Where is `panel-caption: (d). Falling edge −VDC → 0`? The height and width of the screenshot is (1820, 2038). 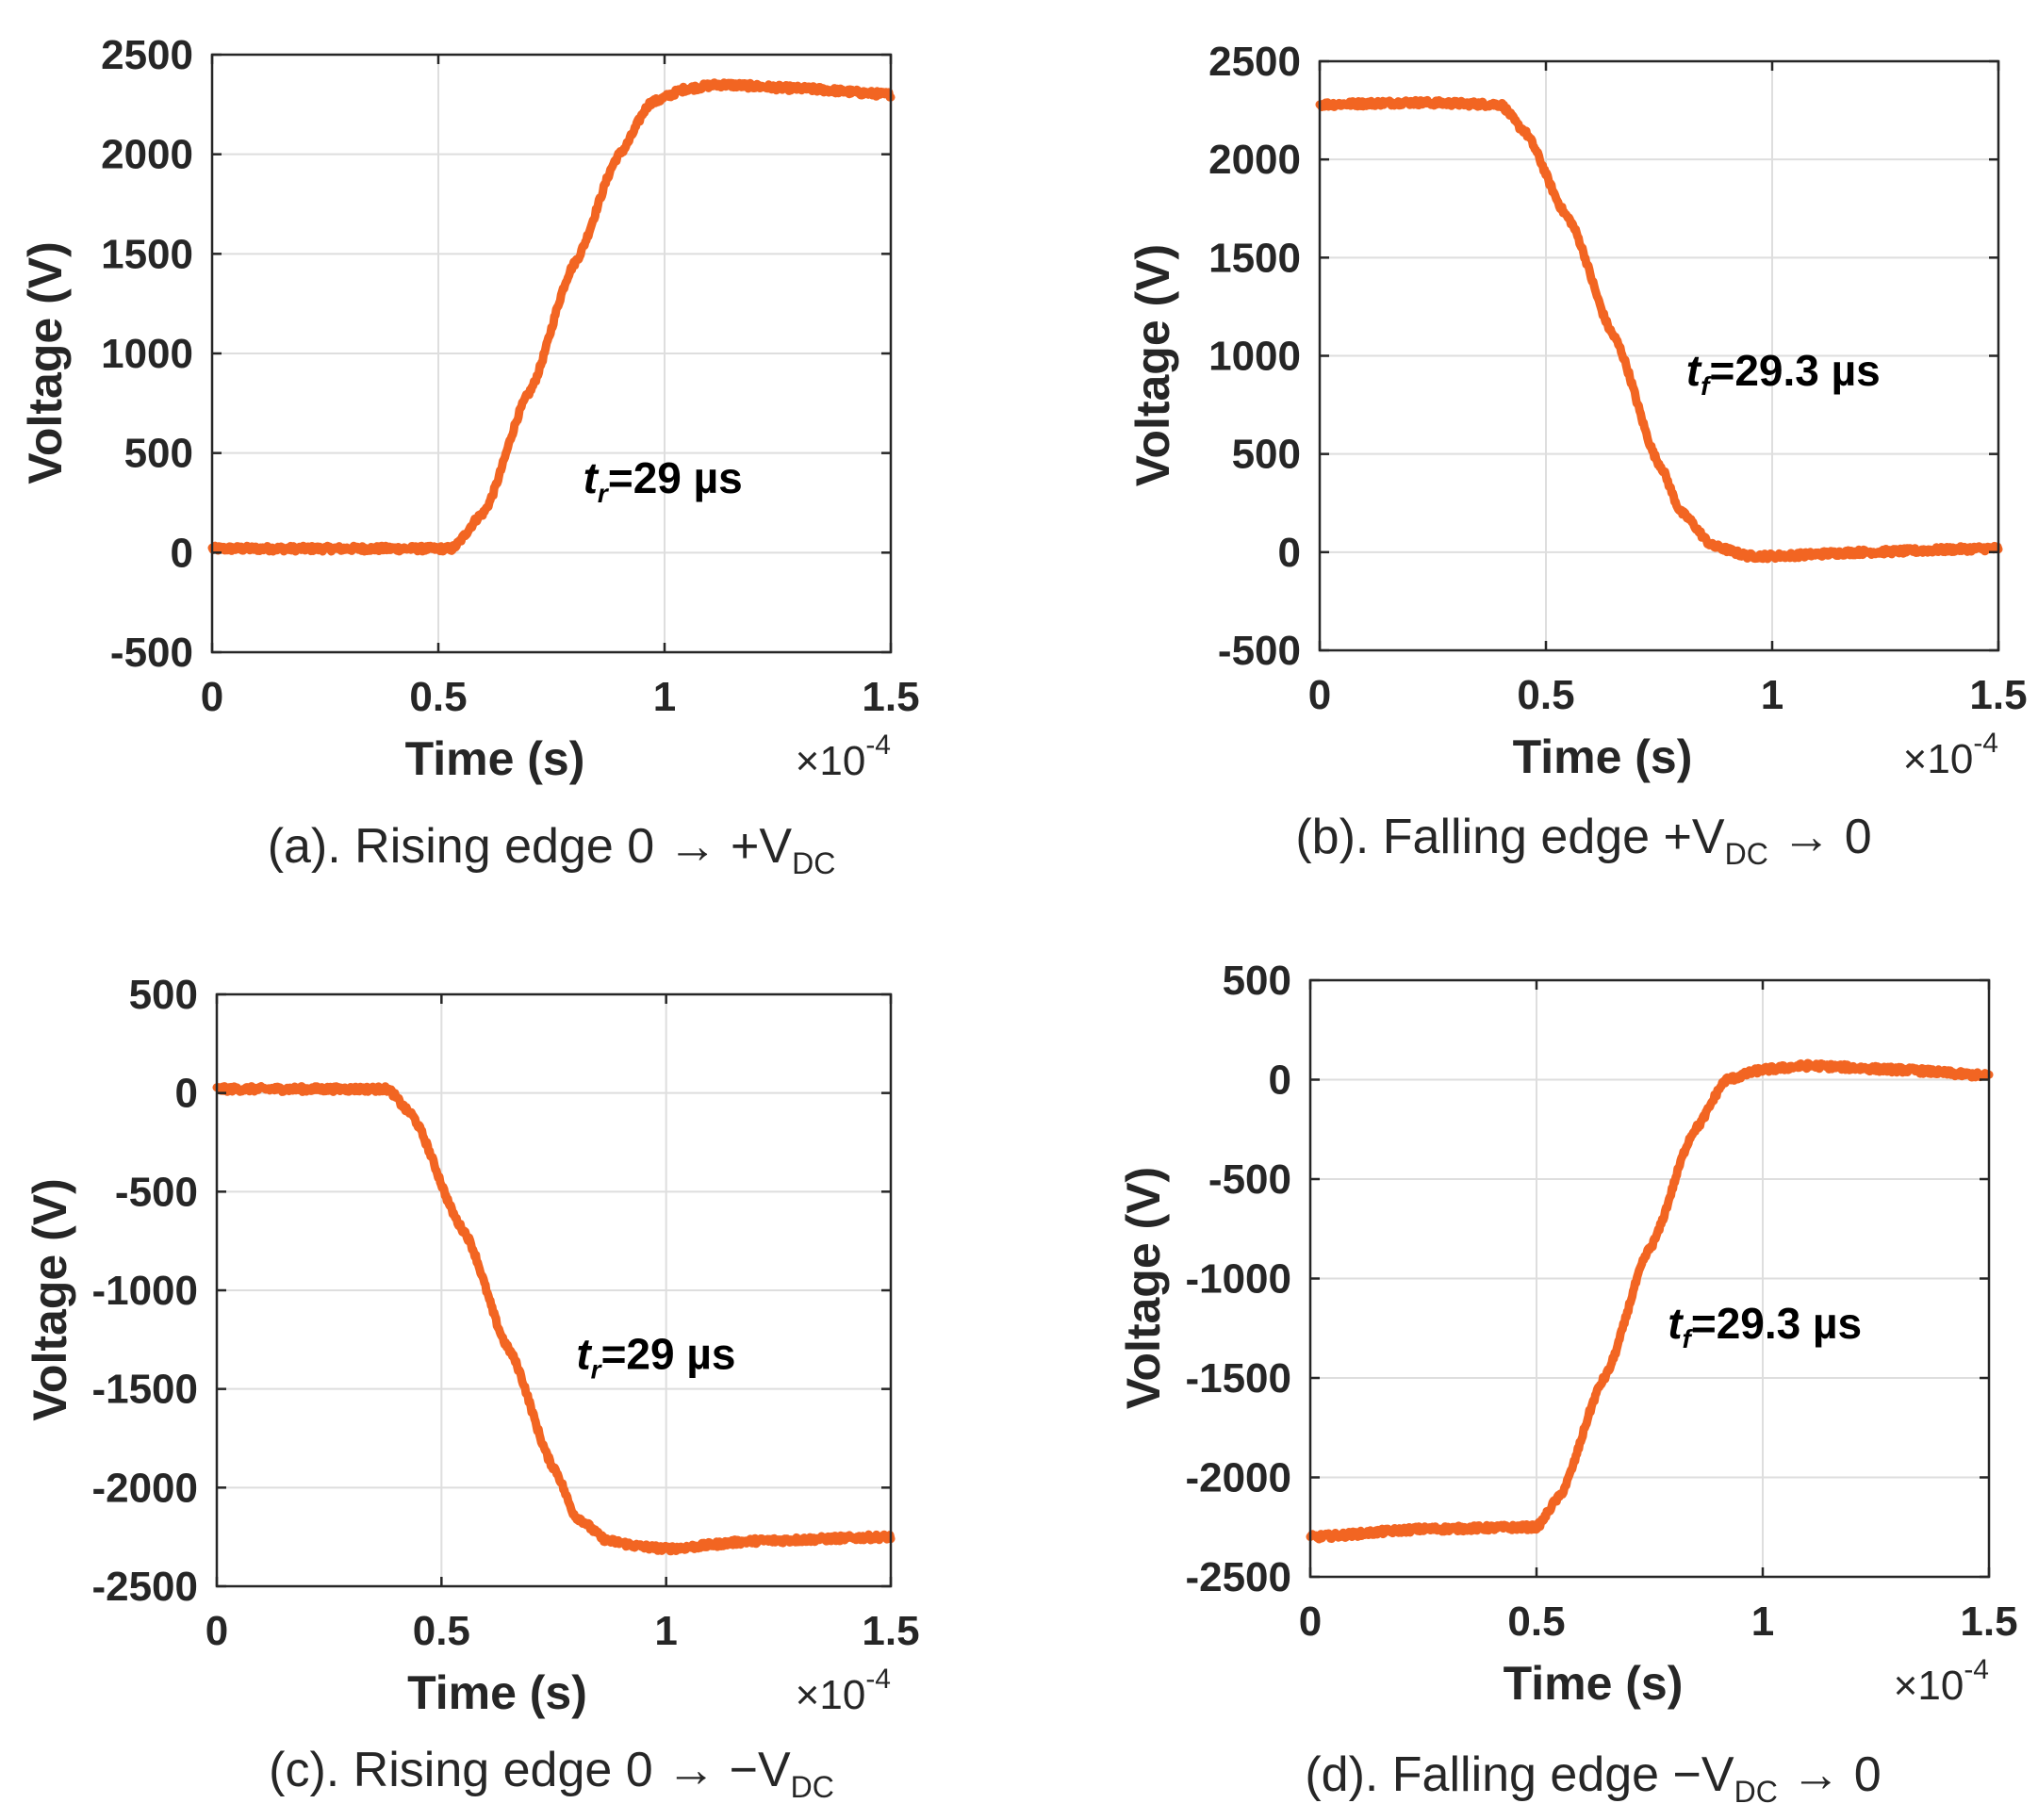
panel-caption: (d). Falling edge −VDC → 0 is located at coordinates (1593, 1778).